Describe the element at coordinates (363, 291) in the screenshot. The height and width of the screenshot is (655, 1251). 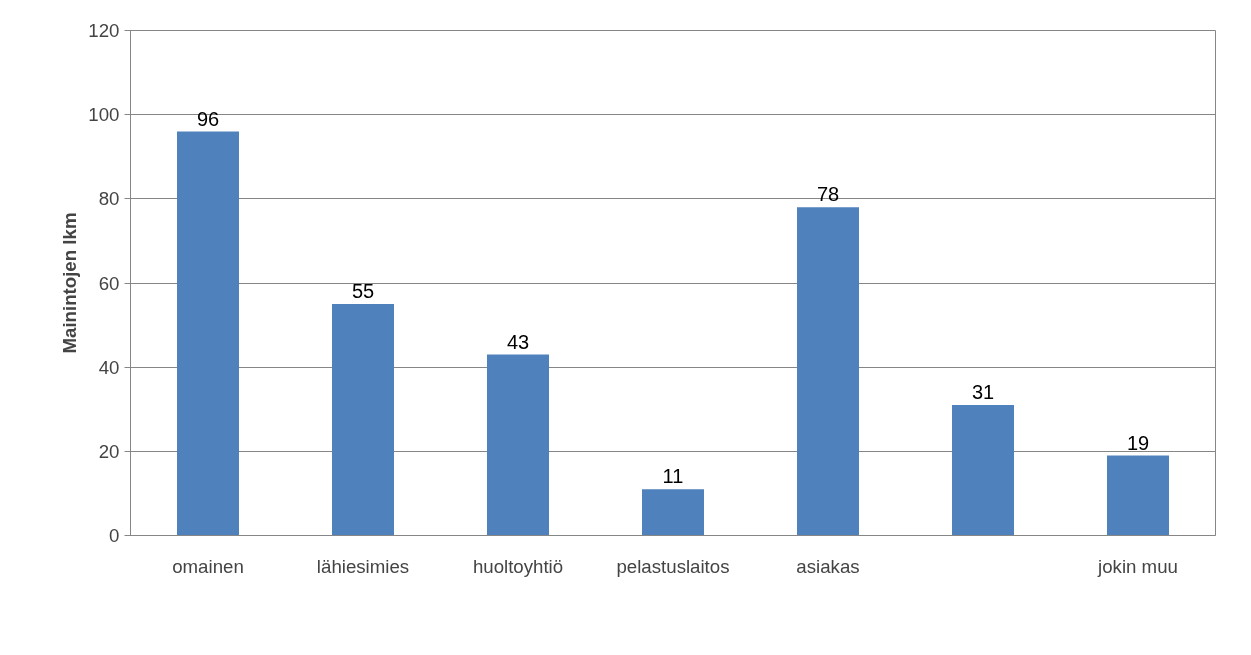
I see `data-label: 55` at that location.